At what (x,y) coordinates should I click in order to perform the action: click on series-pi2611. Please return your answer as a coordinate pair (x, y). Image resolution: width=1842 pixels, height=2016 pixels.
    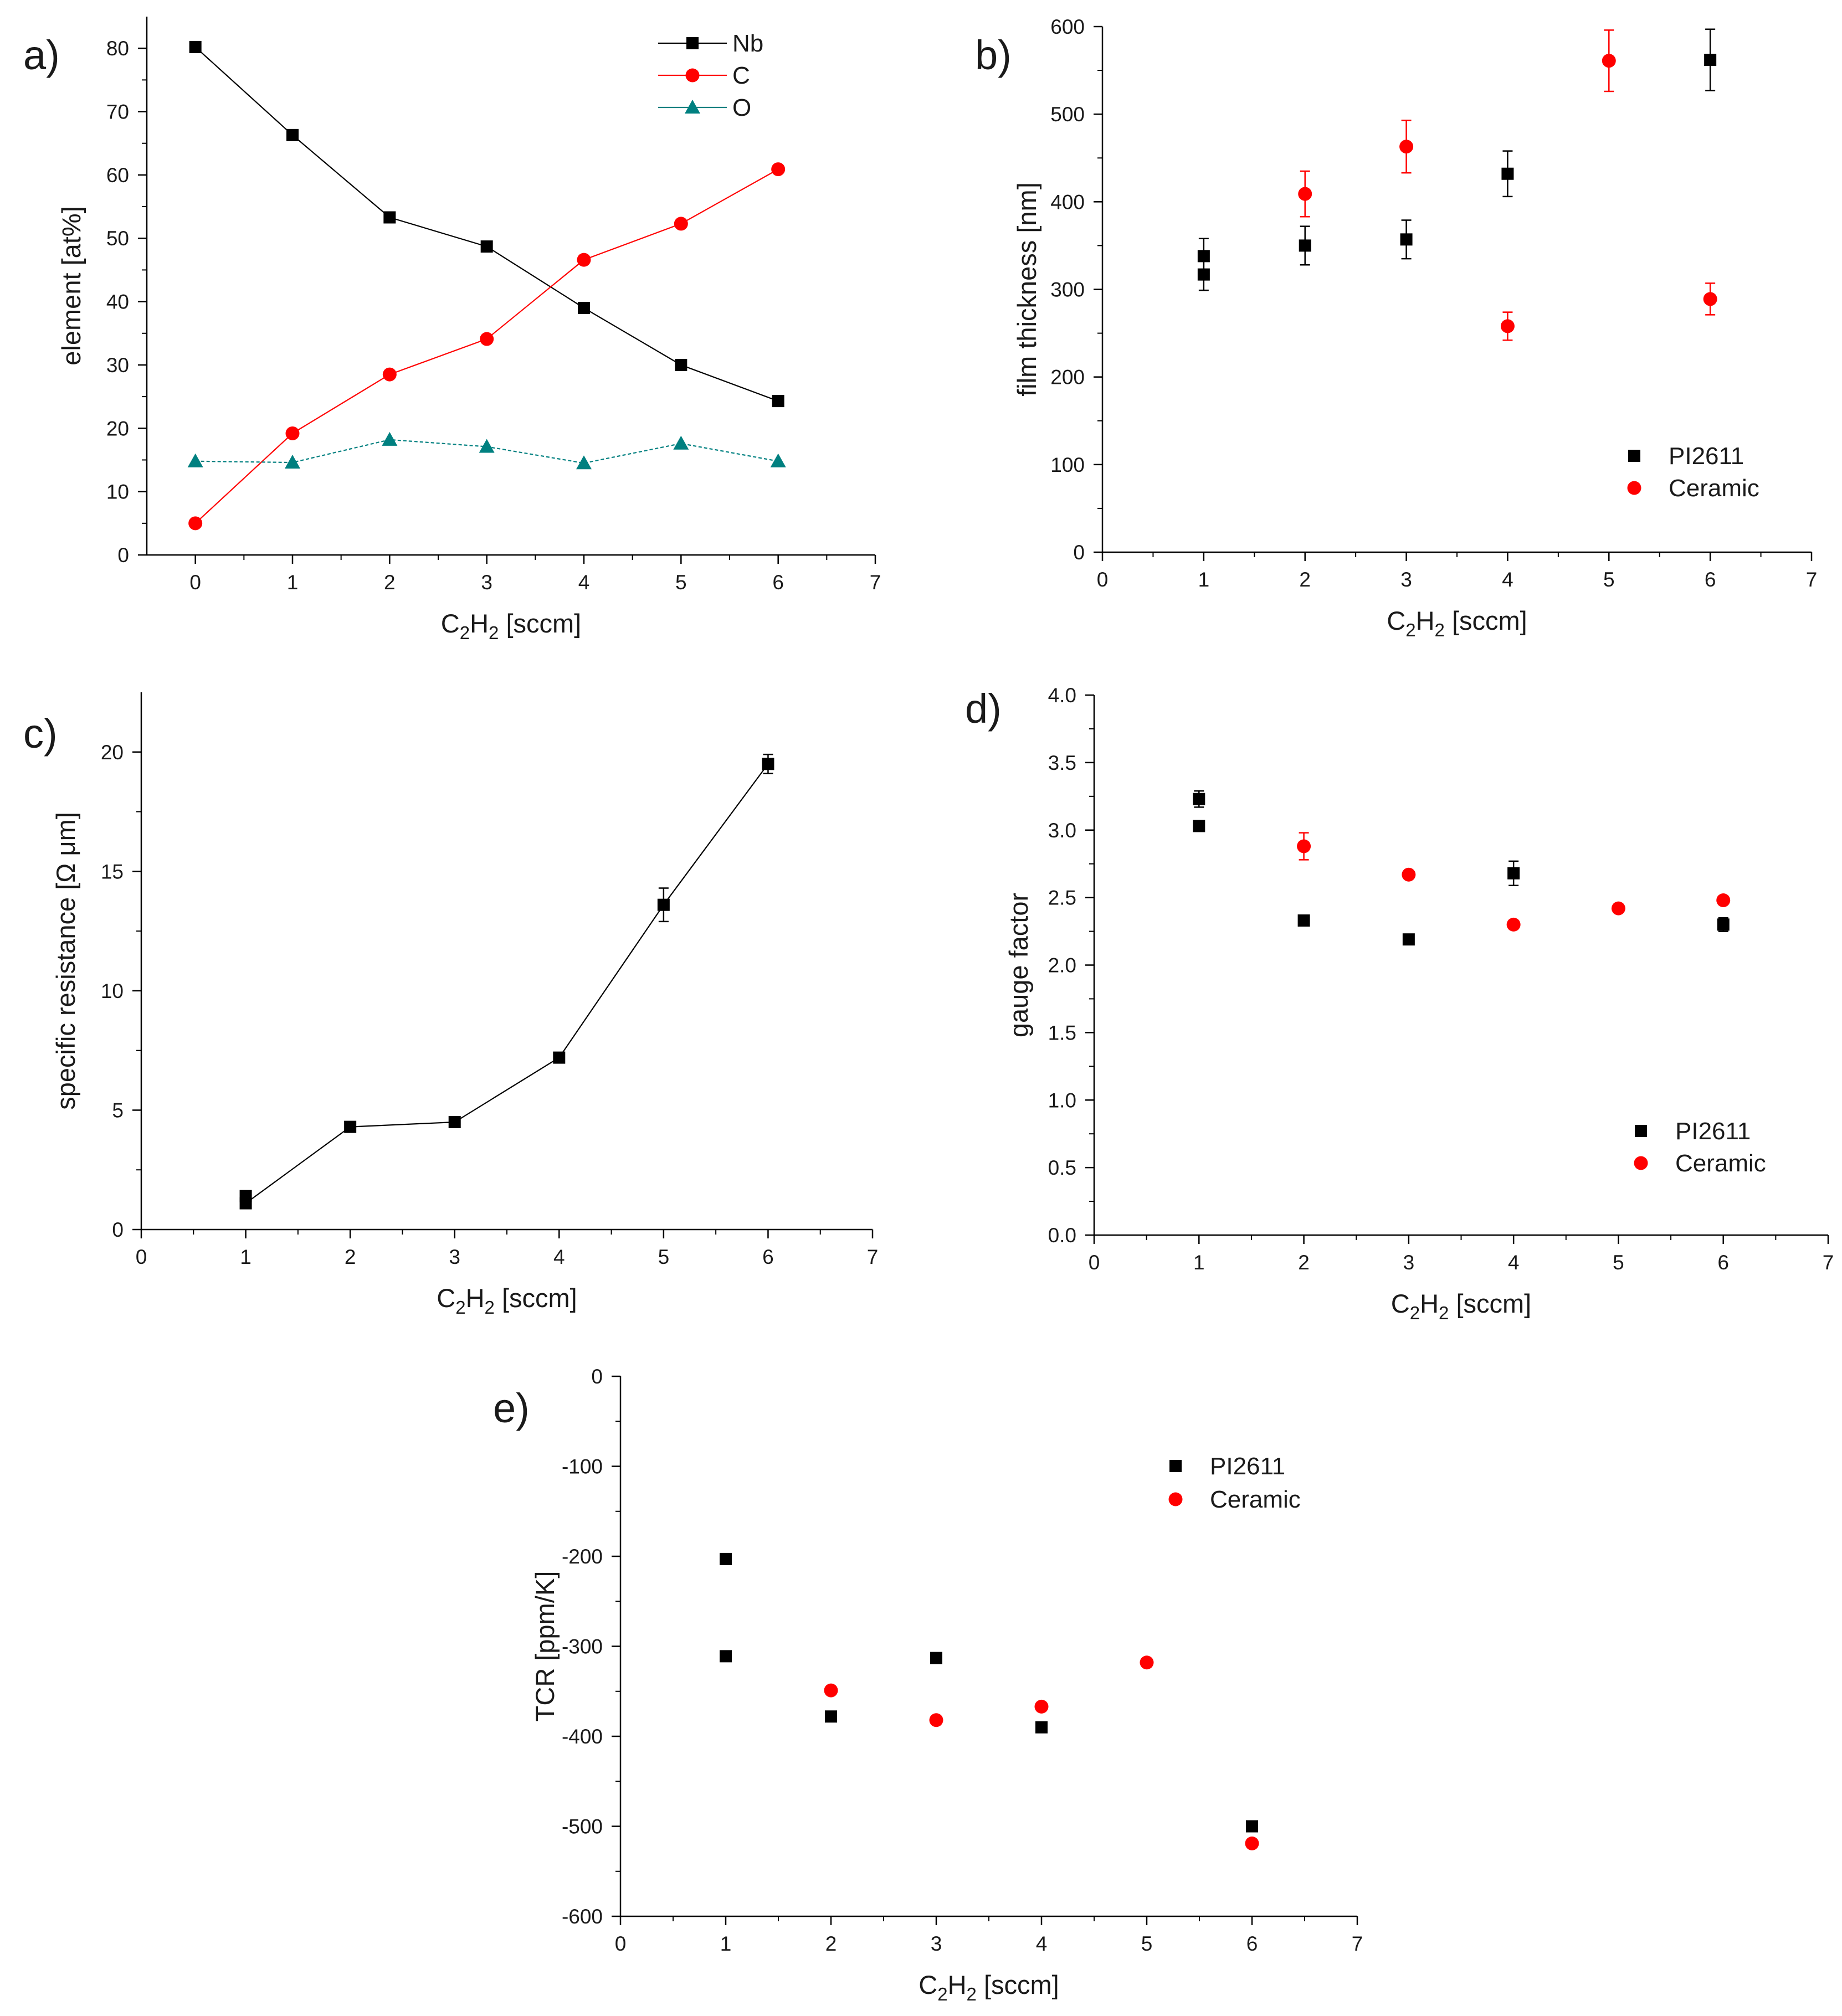
    Looking at the image, I should click on (989, 1693).